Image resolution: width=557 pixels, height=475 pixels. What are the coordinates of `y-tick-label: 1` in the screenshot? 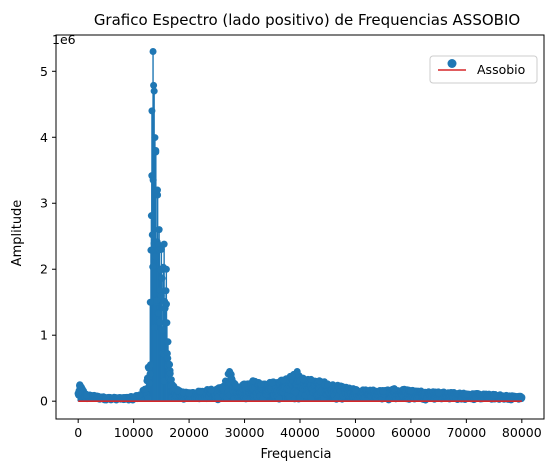 It's located at (44, 335).